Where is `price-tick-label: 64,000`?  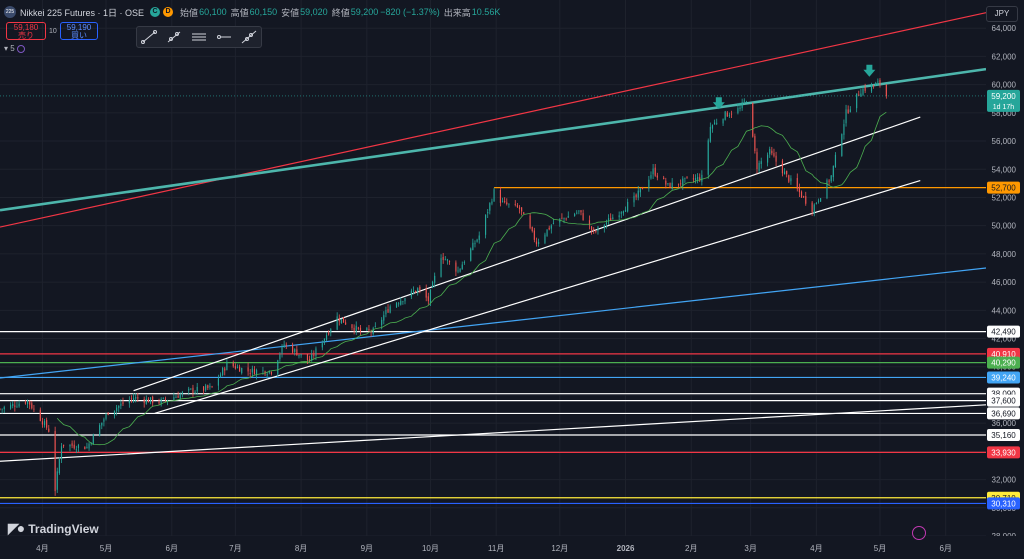
price-tick-label: 64,000 is located at coordinates (1004, 28).